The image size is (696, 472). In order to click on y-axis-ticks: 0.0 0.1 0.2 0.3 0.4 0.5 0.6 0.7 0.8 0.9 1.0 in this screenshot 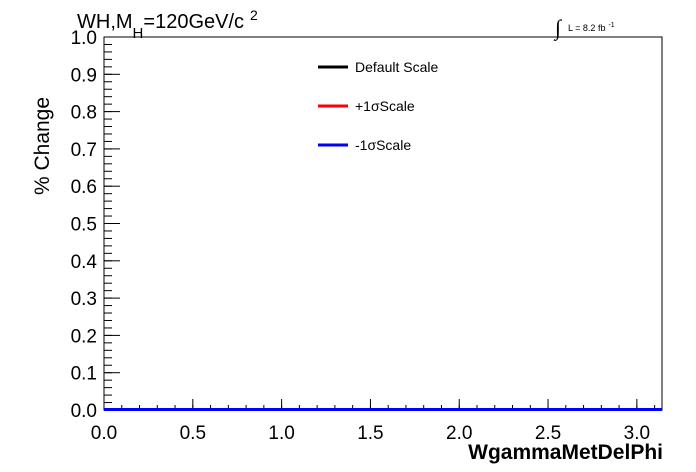, I will do `click(95, 225)`.